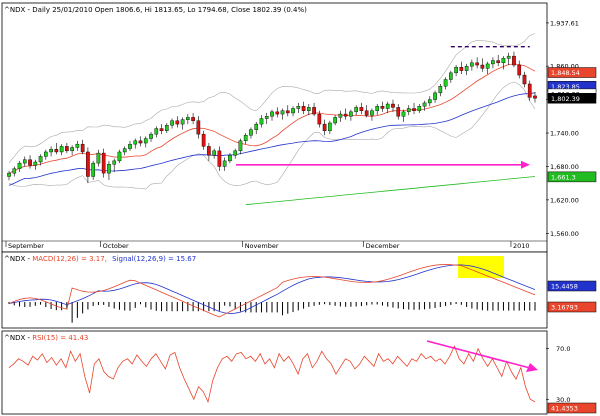 The width and height of the screenshot is (600, 416). Describe the element at coordinates (564, 234) in the screenshot. I see `price-tick-label: 1,560.00` at that location.